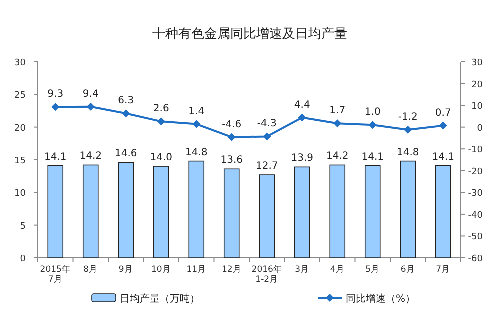  I want to click on x-tick-label: 2016年 1-2月, so click(267, 274).